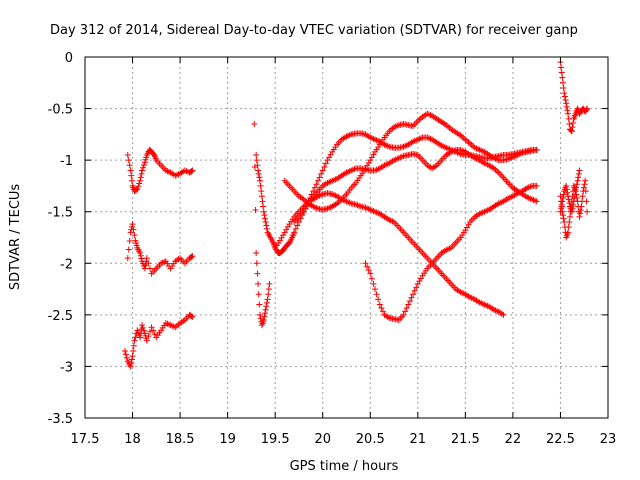  I want to click on x-tick-labels: 17.5 18 18.5 19 19.5 20 20.5 21 21.5 22 22.5 23, so click(344, 439).